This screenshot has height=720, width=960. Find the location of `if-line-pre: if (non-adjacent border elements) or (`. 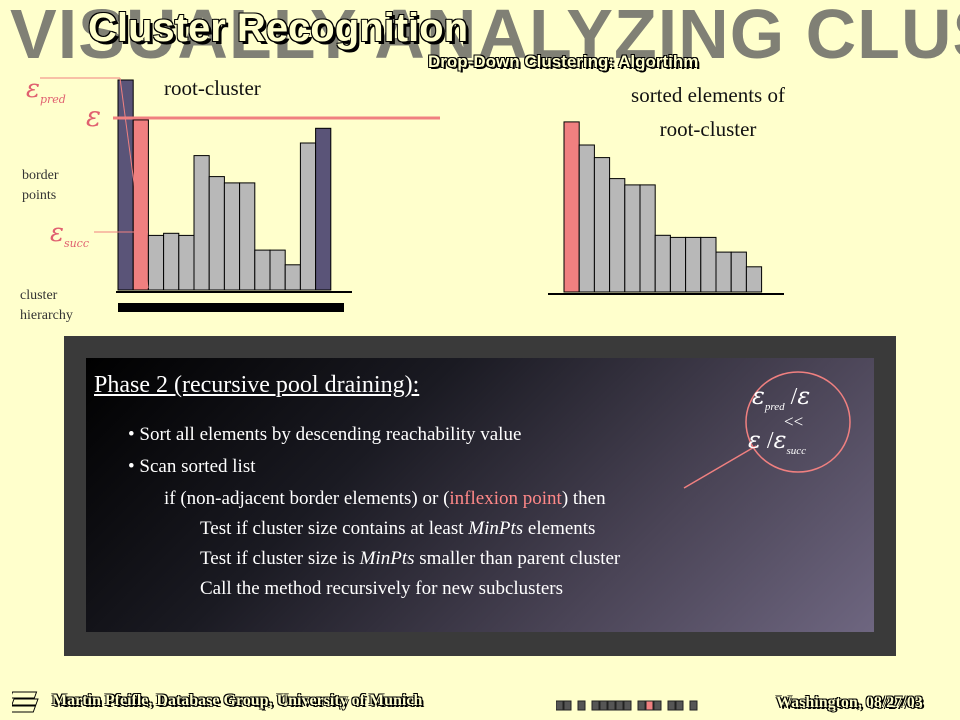

if-line-pre: if (non-adjacent border elements) or ( is located at coordinates (307, 498).